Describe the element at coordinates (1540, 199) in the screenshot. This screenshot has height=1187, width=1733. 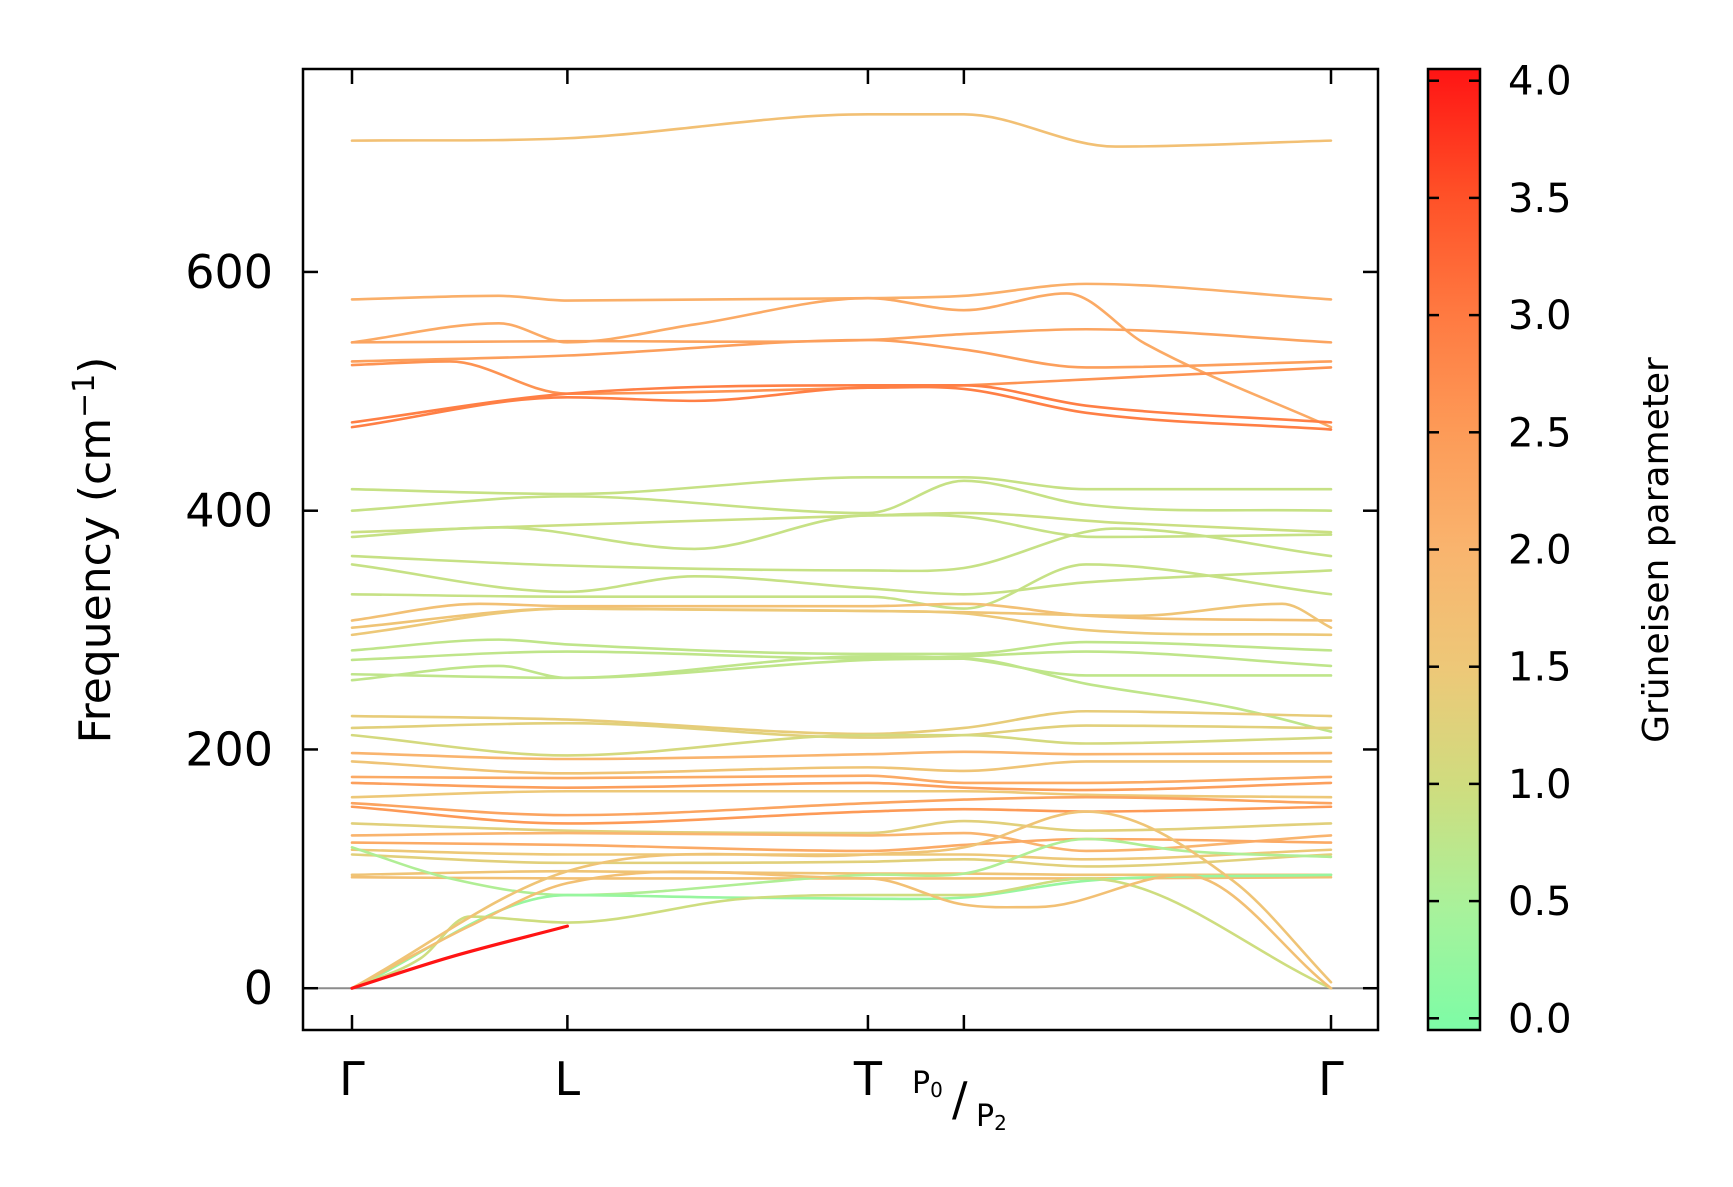
I see `colorbar-tick-label-7: 3.5` at that location.